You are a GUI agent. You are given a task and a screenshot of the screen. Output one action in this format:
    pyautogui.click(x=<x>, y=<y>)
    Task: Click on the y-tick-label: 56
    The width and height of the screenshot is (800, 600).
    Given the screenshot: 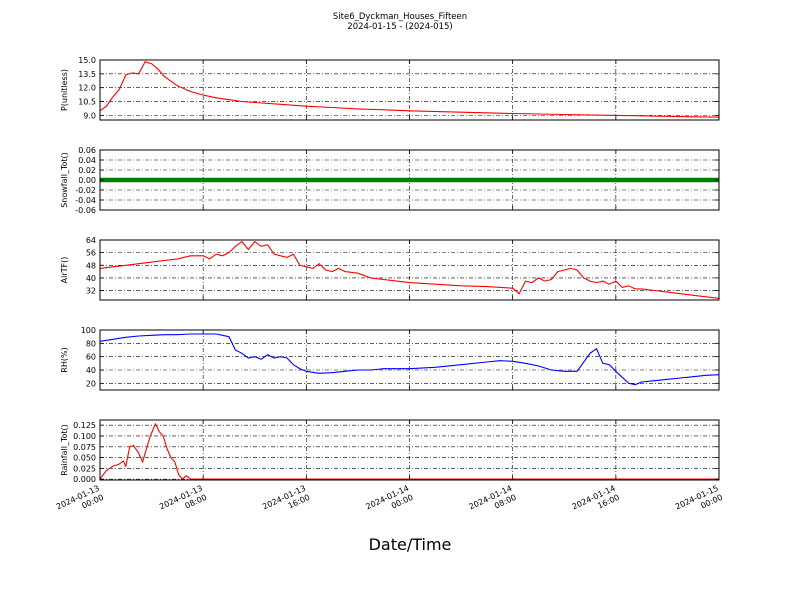 What is the action you would take?
    pyautogui.click(x=91, y=253)
    